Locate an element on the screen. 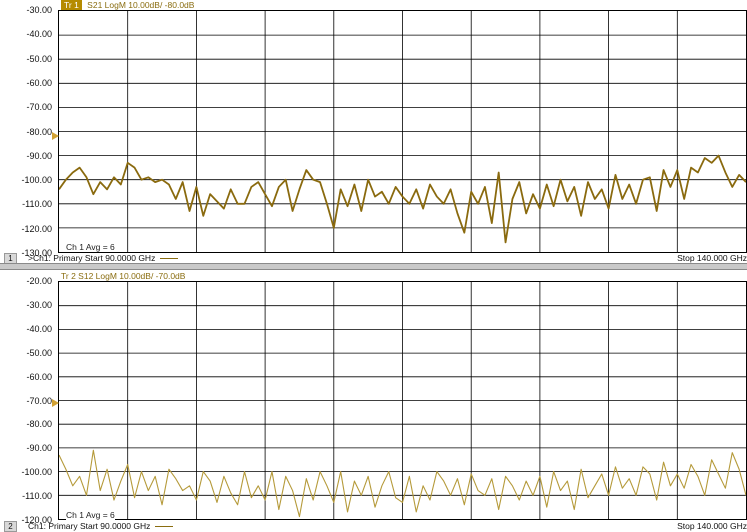 The height and width of the screenshot is (532, 747). y-tick-label: -20.00 is located at coordinates (39, 281).